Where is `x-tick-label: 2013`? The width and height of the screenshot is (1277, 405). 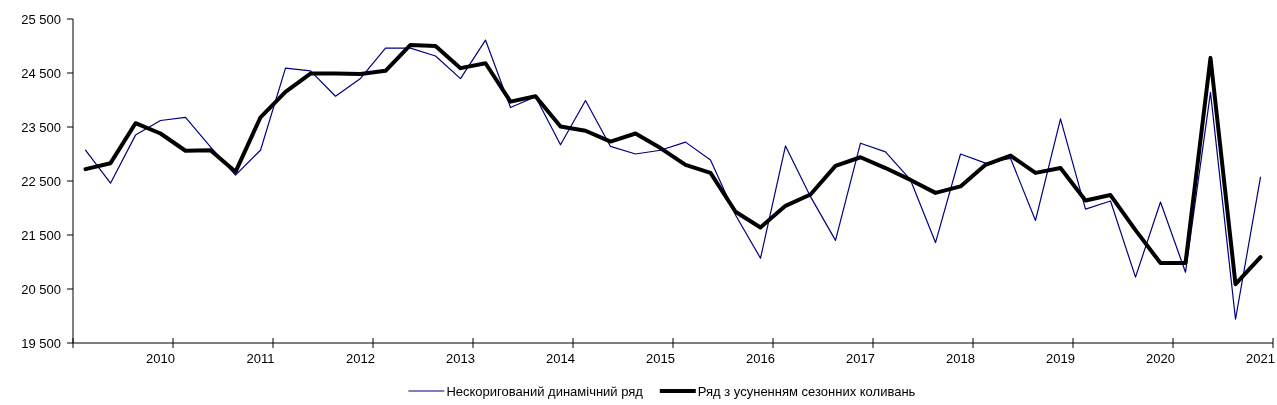
x-tick-label: 2013 is located at coordinates (460, 358).